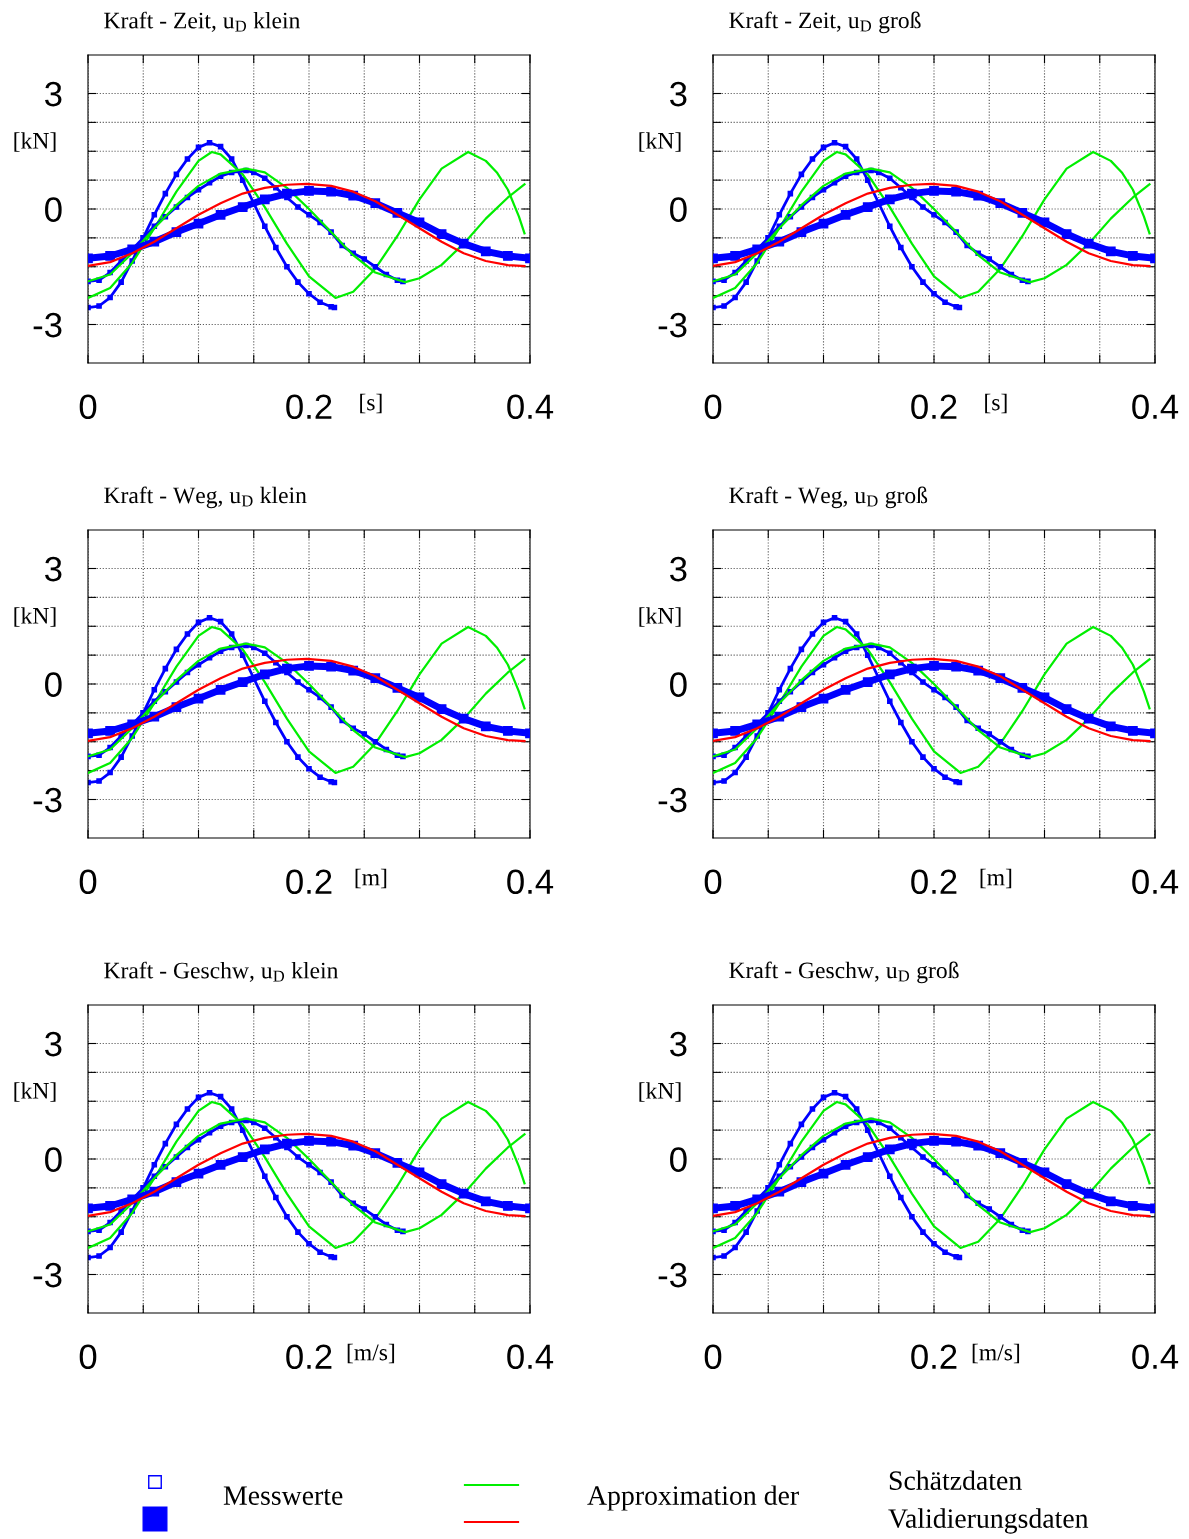 Image resolution: width=1189 pixels, height=1539 pixels. Describe the element at coordinates (955, 1480) in the screenshot. I see `text: Schätzdaten` at that location.